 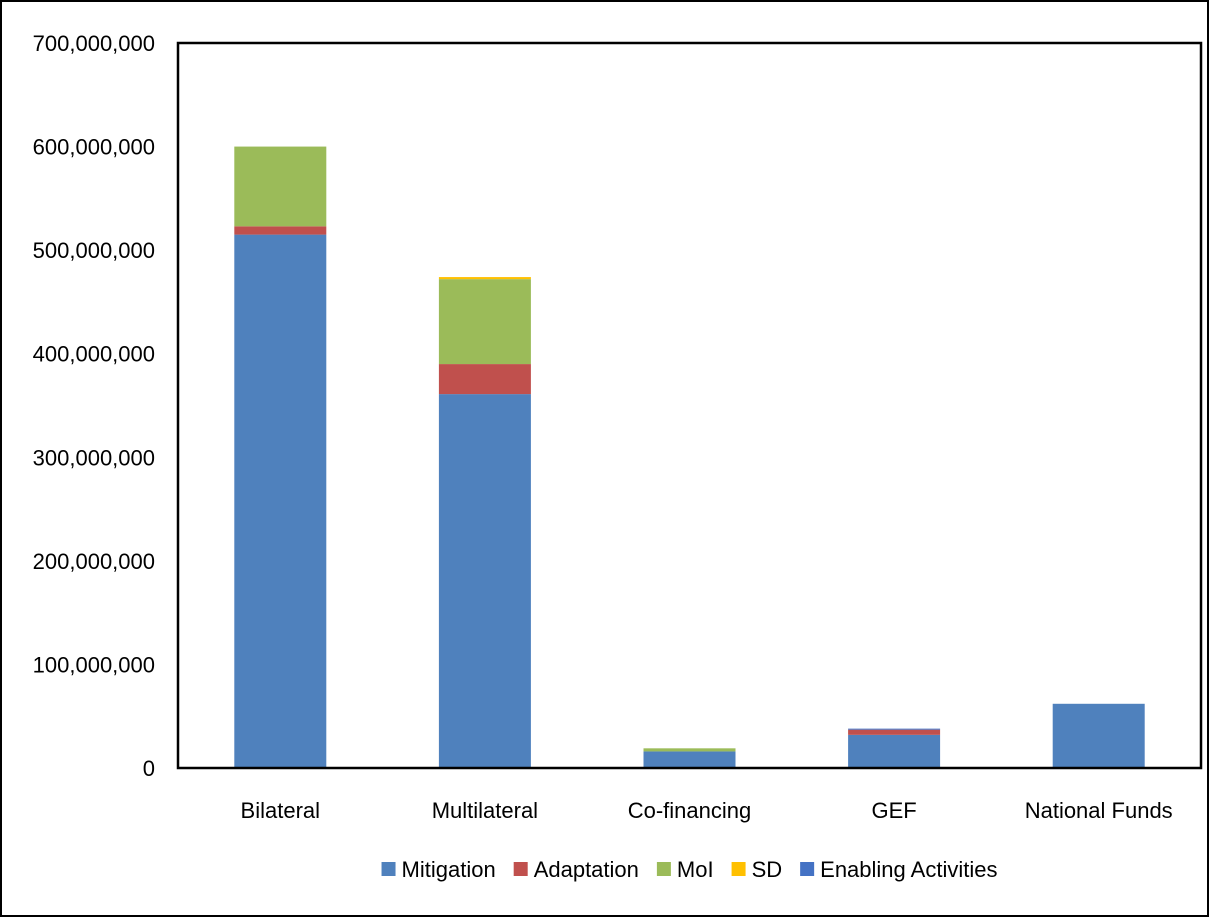 I want to click on x-tick-label-national-funds: National Funds, so click(x=1099, y=810).